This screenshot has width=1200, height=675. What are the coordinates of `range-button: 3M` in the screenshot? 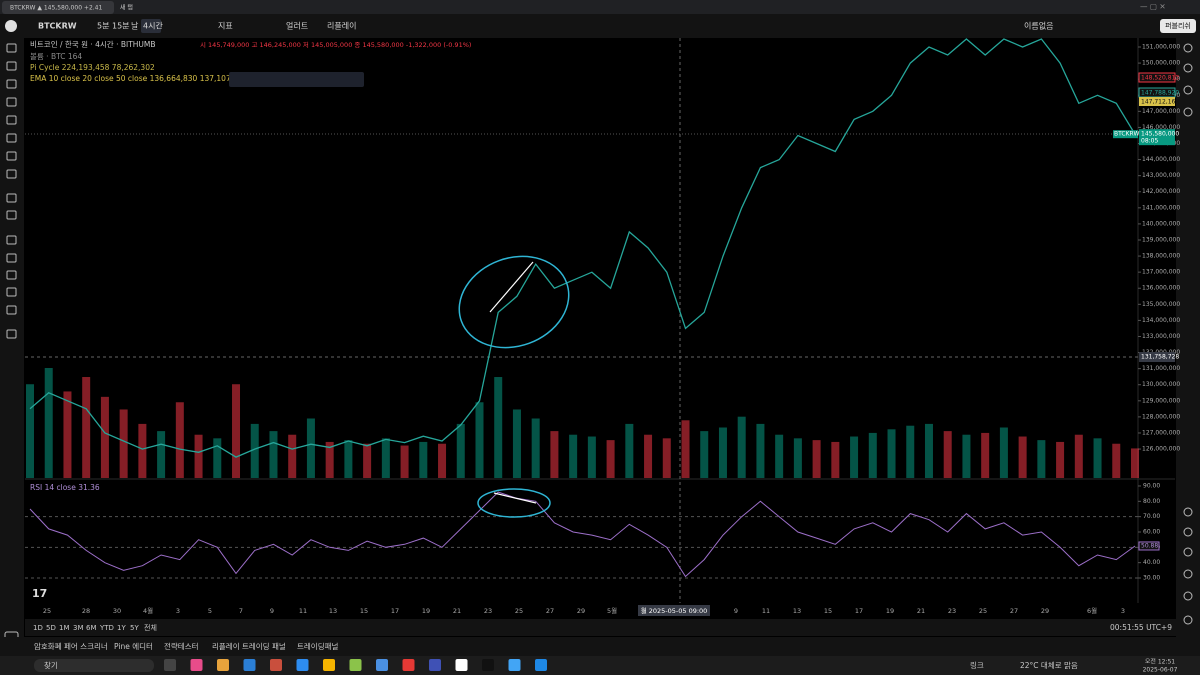 It's located at (78, 628).